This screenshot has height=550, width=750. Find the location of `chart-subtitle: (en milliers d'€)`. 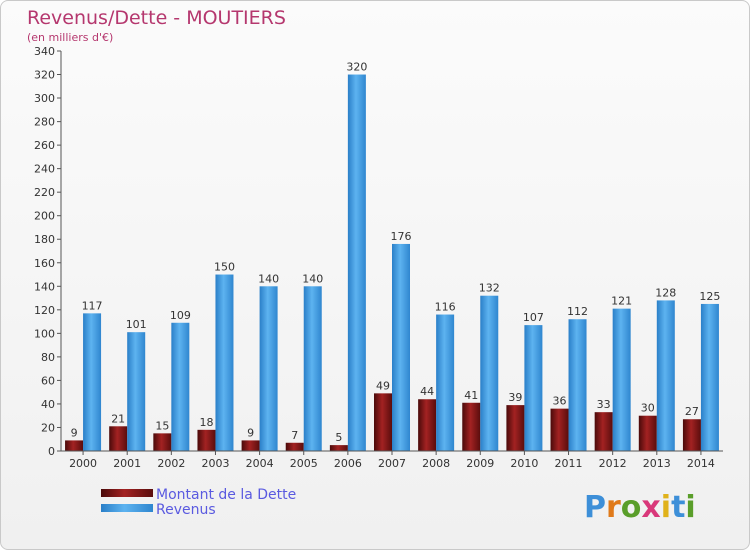

chart-subtitle: (en milliers d'€) is located at coordinates (70, 37).